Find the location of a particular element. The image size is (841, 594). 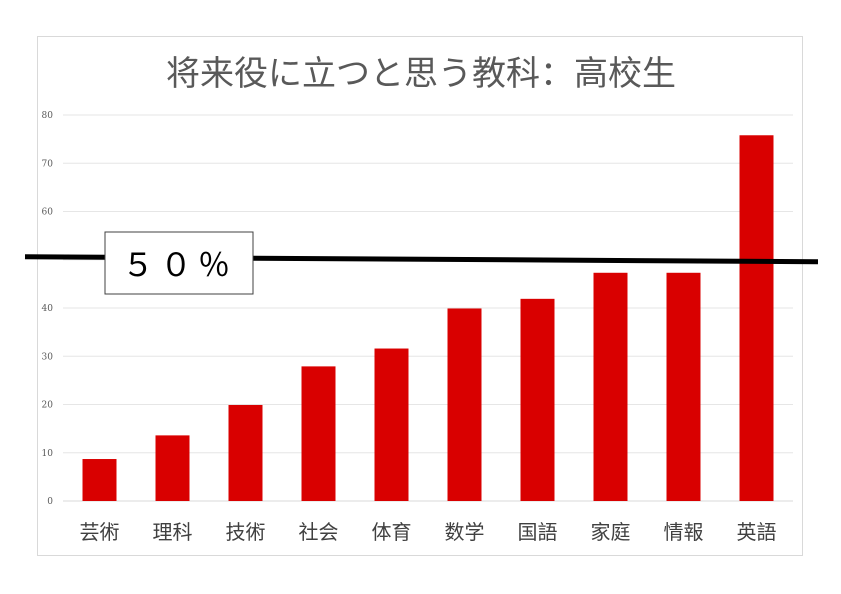

y-tick-label: 40 is located at coordinates (48, 309).